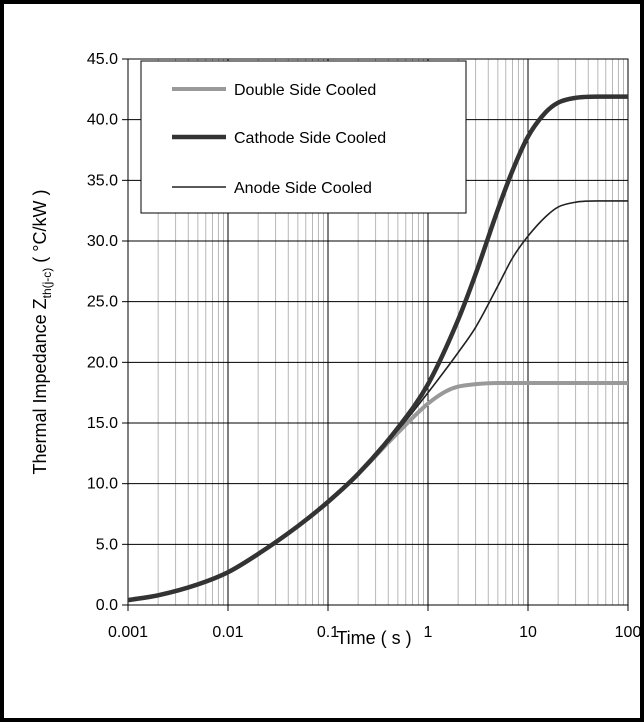 The image size is (644, 722). I want to click on y-tick-label: 40.0, so click(102, 120).